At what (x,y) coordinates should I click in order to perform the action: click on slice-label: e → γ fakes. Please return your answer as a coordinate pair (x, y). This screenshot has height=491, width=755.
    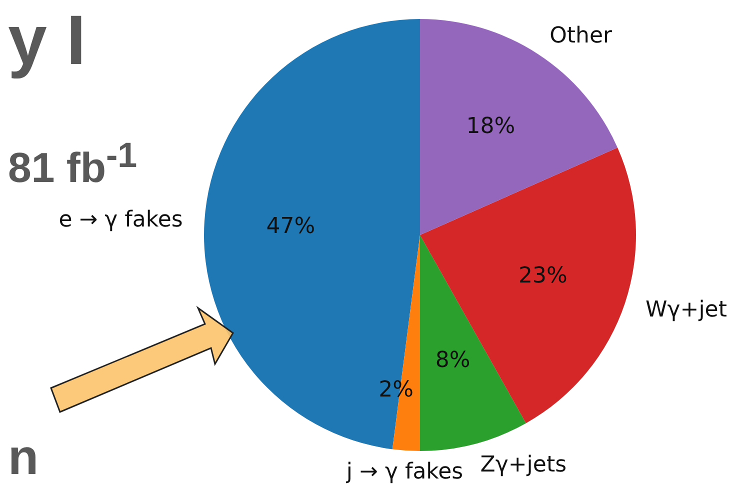
    Looking at the image, I should click on (120, 219).